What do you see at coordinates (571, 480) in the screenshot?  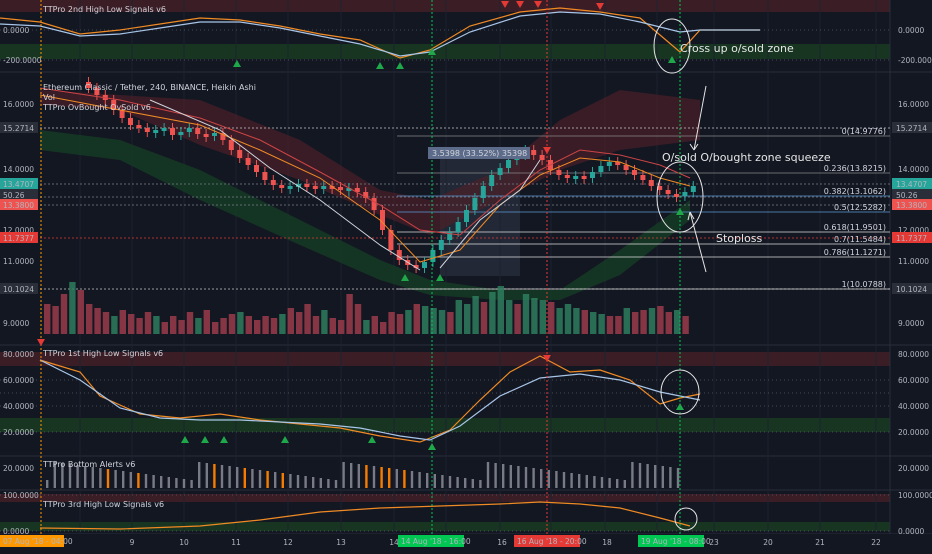 I see `alert-bar` at bounding box center [571, 480].